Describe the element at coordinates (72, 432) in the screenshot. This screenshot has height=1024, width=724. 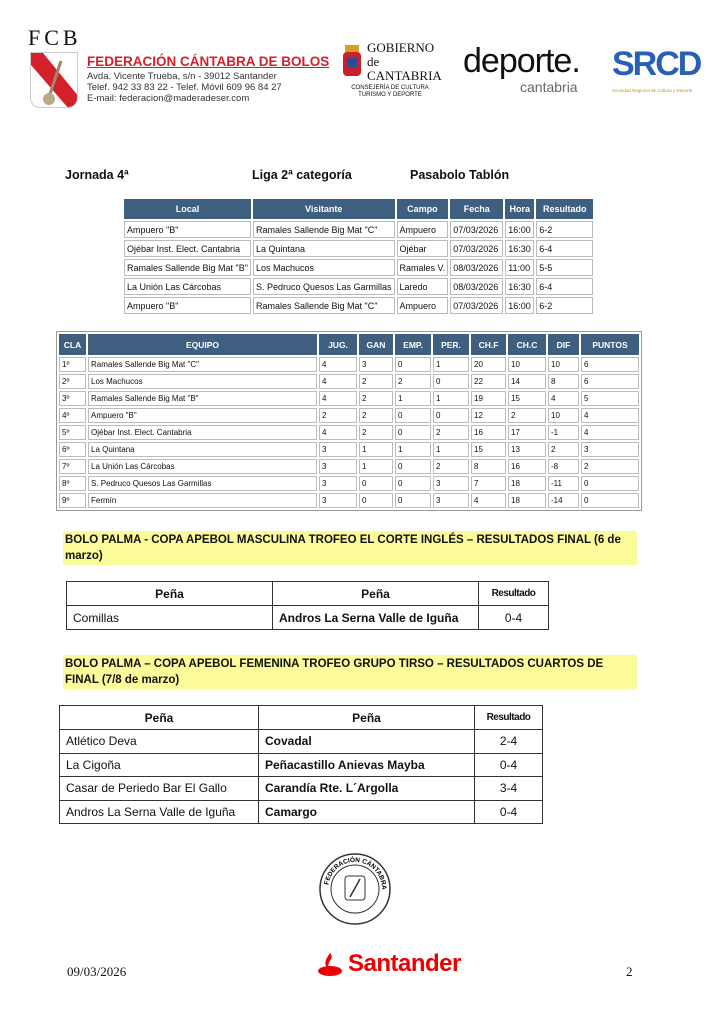
I see `table-cell: 5º` at that location.